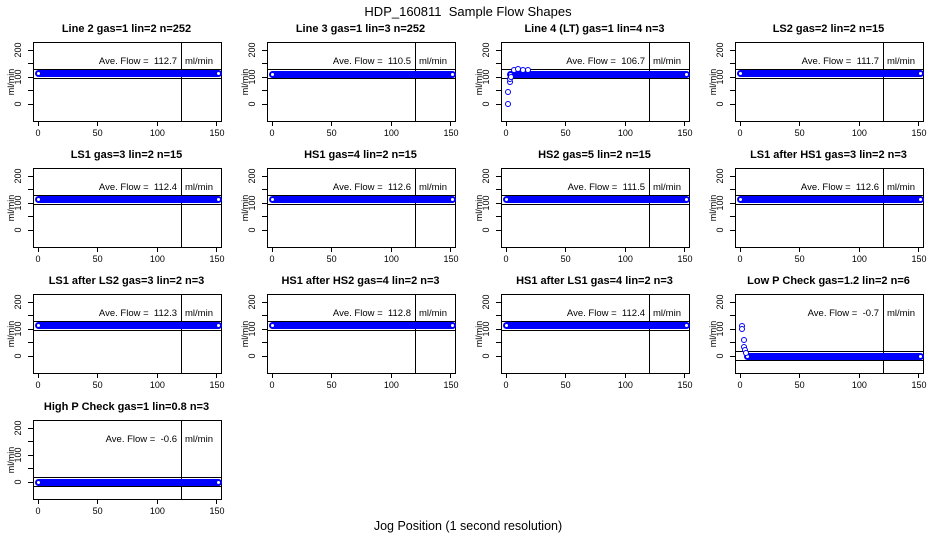 This screenshot has width=936, height=540. Describe the element at coordinates (360, 29) in the screenshot. I see `subplot-title: Line 3 gas=1 lin=3 n=252` at that location.